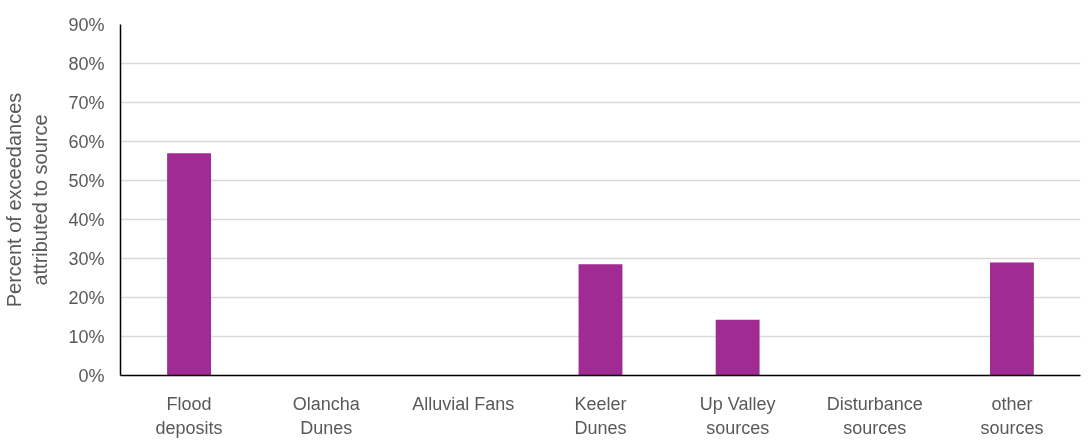  What do you see at coordinates (27, 200) in the screenshot?
I see `y-axis-title: Percent of exceedances attributed to source` at bounding box center [27, 200].